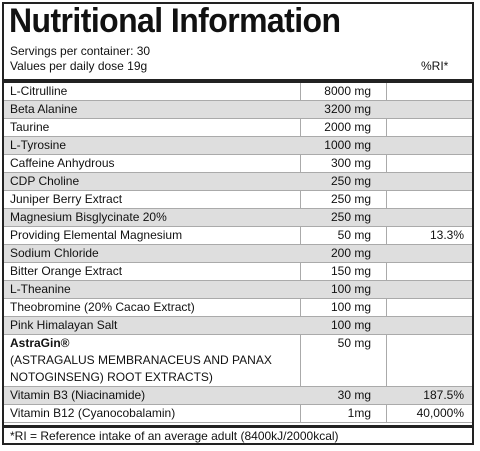 The image size is (480, 451). What do you see at coordinates (66, 199) in the screenshot?
I see `nutrient-name: Juniper Berry Extract` at bounding box center [66, 199].